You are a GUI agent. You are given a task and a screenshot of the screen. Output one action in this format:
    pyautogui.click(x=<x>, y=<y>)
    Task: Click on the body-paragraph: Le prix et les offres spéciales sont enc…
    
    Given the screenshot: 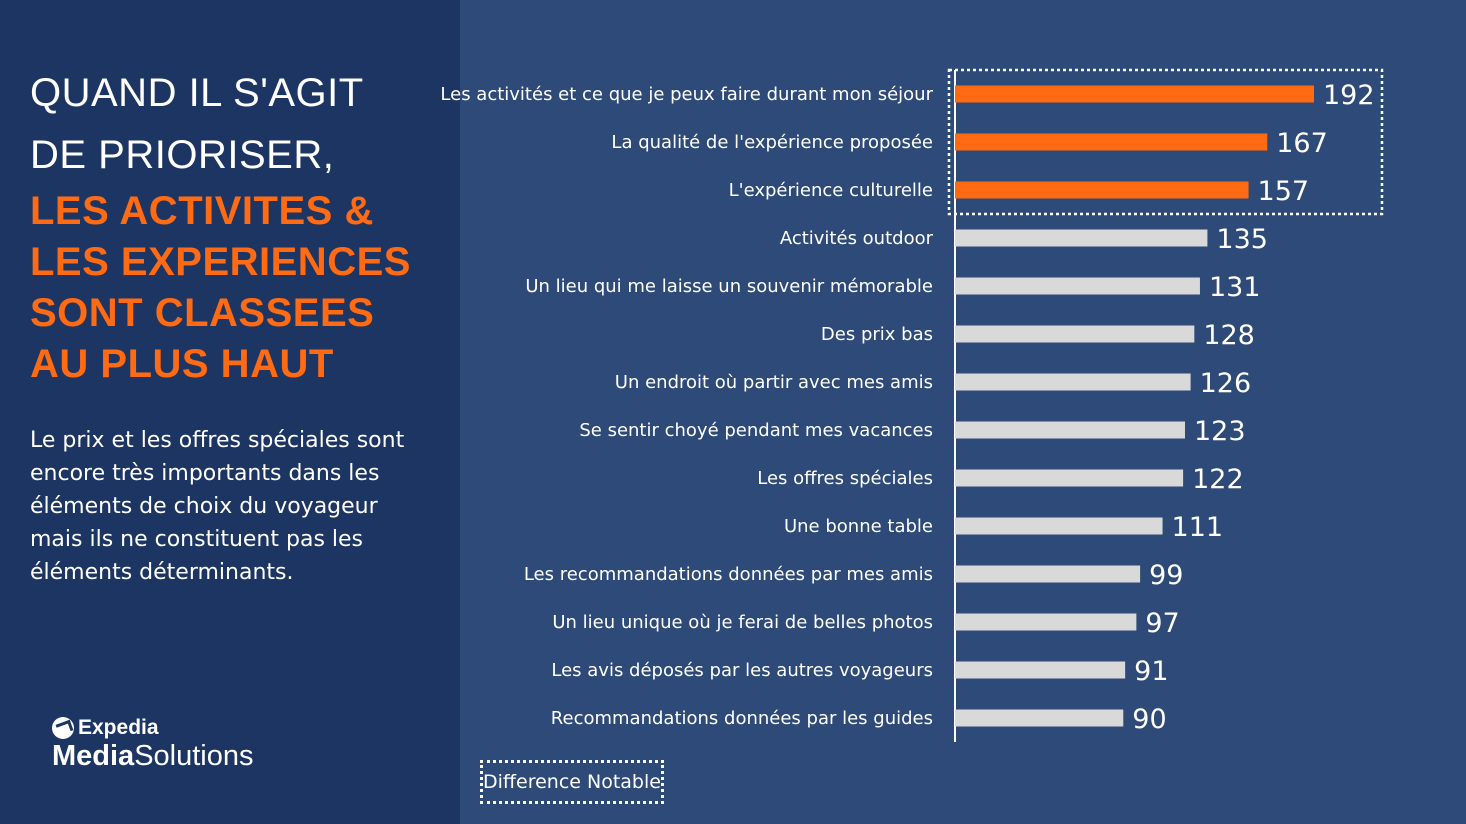 What is the action you would take?
    pyautogui.click(x=217, y=506)
    